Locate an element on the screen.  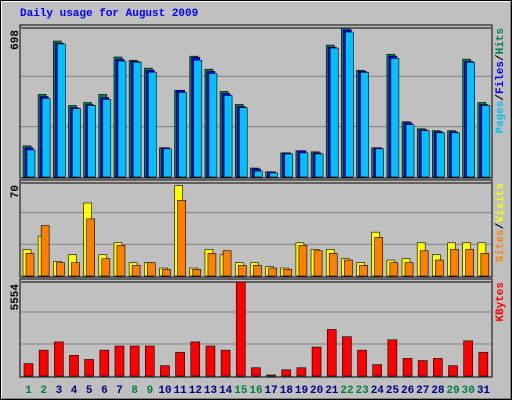
y-tick-label: 698 is located at coordinates (16, 40).